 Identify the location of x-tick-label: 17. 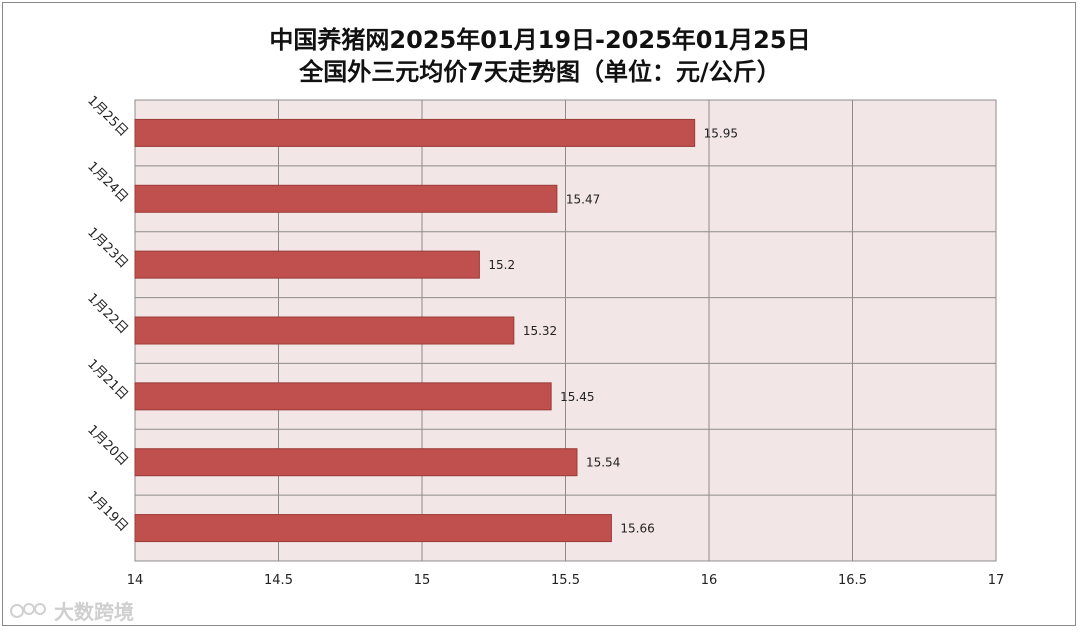
(996, 580).